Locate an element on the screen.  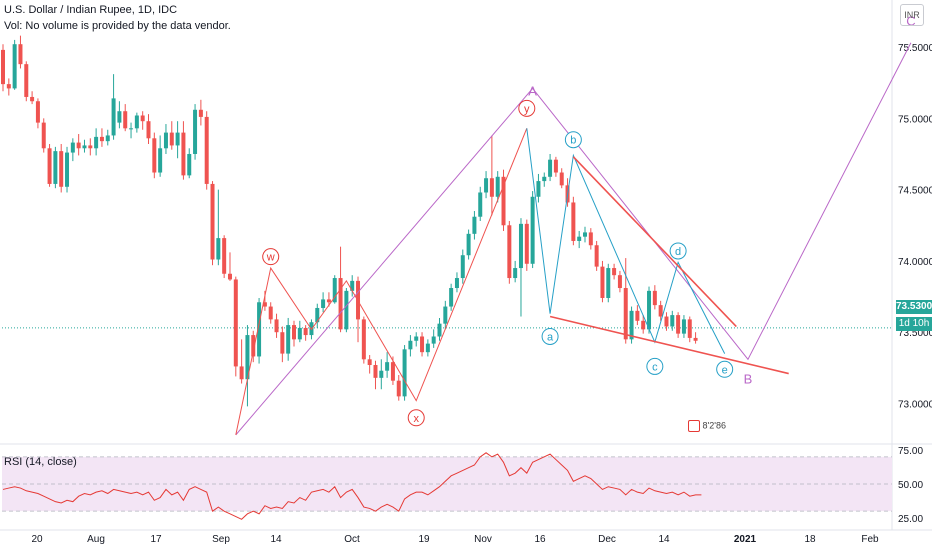
time-tick-label: Aug is located at coordinates (96, 539).